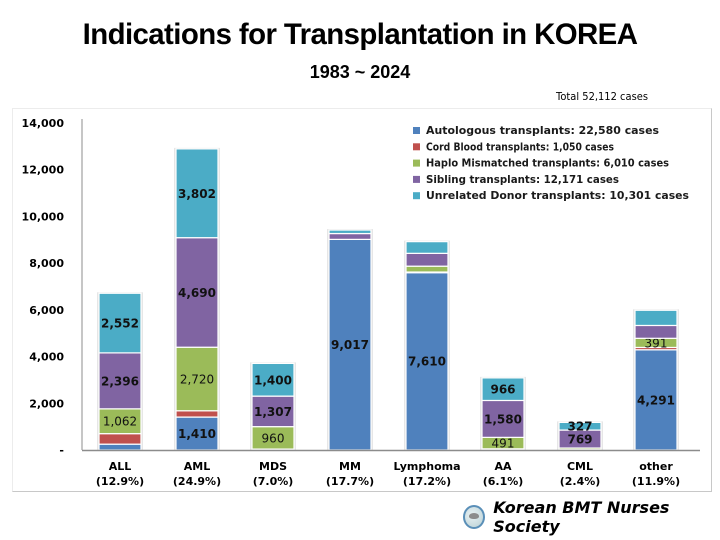 The image size is (720, 540). Describe the element at coordinates (46, 403) in the screenshot. I see `y-tick-label: 2,000` at that location.